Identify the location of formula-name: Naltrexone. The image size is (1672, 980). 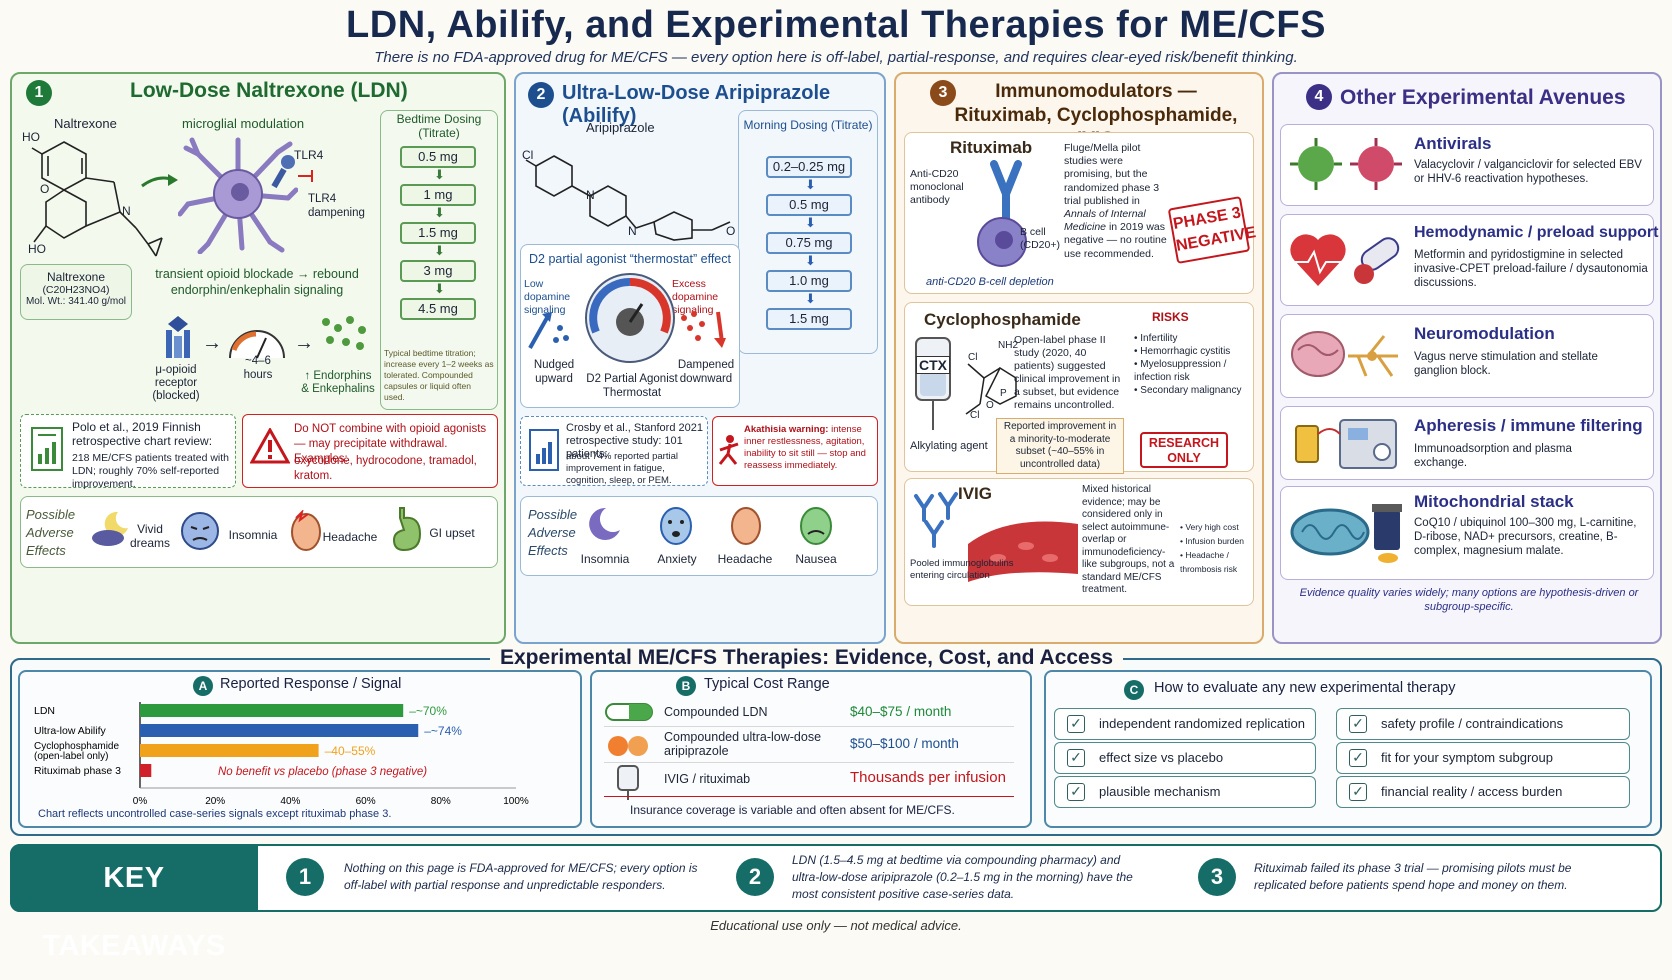
(76, 277).